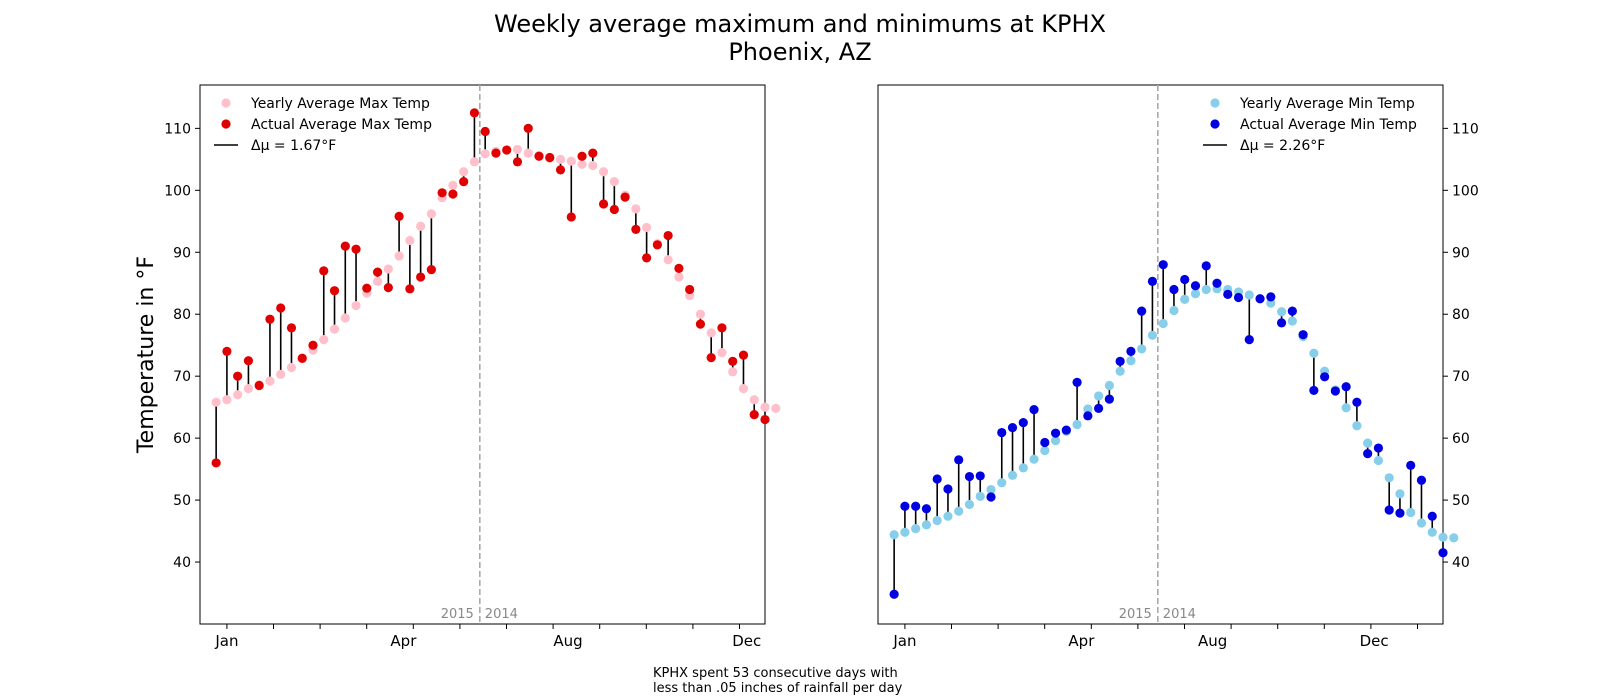  I want to click on caption-line1: KPHX spent 53 consecutive days with, so click(775, 673).